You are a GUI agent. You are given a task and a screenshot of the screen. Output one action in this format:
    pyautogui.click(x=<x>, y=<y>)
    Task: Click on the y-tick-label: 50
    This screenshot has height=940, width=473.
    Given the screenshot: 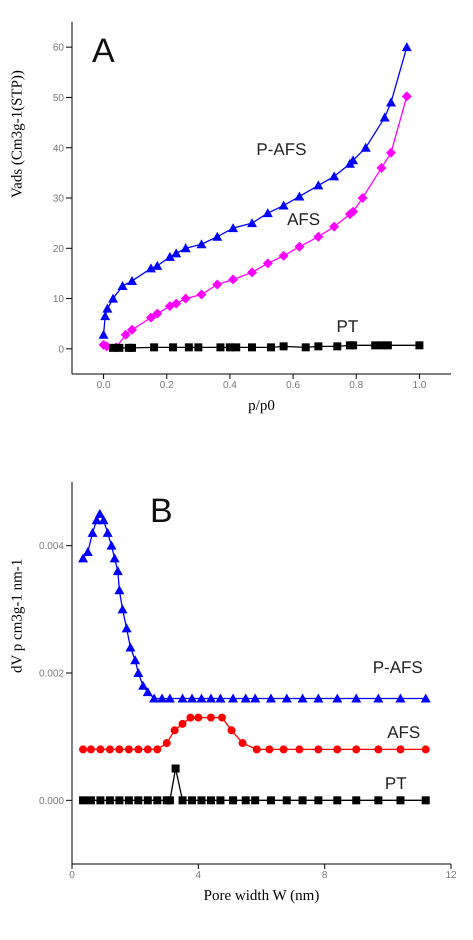 What is the action you would take?
    pyautogui.click(x=58, y=98)
    